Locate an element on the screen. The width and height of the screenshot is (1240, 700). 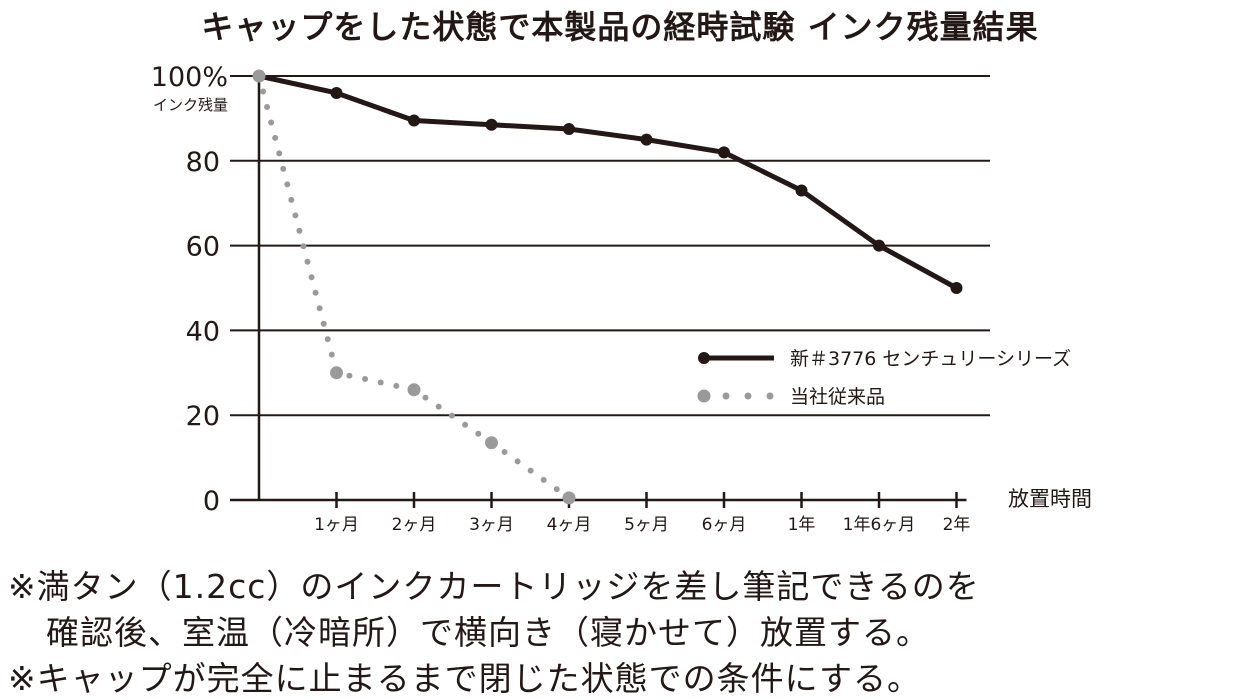
x-tick-label-1: 1ヶ月 is located at coordinates (336, 525).